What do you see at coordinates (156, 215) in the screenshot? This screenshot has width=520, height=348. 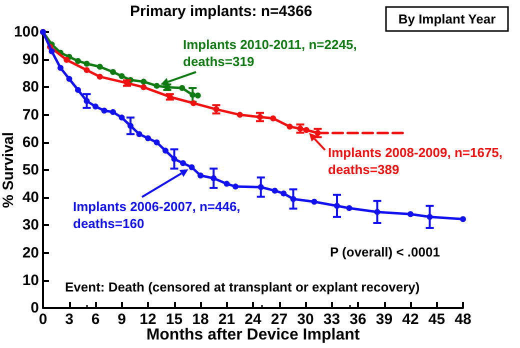 I see `annotation: Implants 2006-2007, n=446, deaths=160` at bounding box center [156, 215].